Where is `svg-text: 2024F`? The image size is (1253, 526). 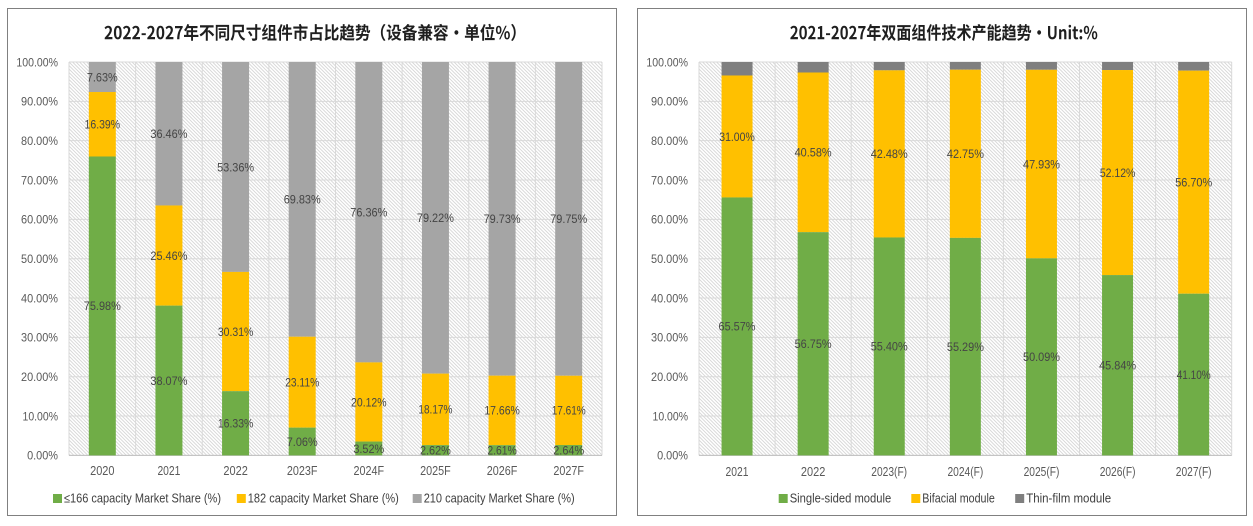
svg-text: 2024F is located at coordinates (369, 470).